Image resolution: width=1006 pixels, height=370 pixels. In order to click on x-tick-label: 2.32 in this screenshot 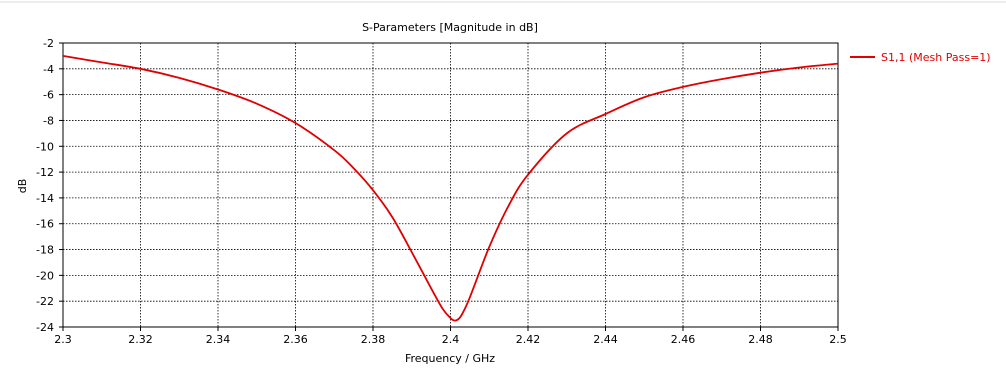, I will do `click(140, 339)`.